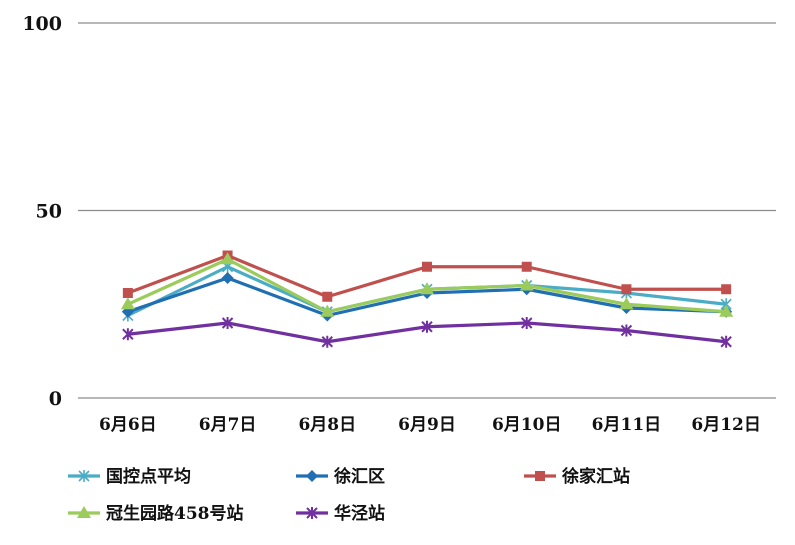  I want to click on x-tick-label: 6月7日, so click(228, 425).